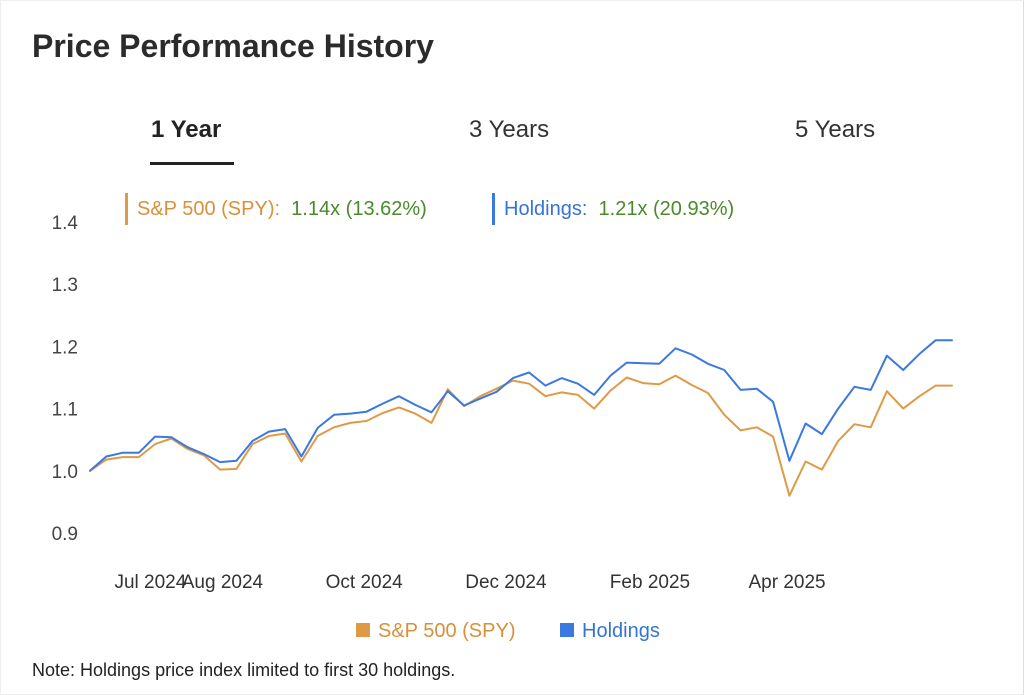  What do you see at coordinates (65, 472) in the screenshot?
I see `y-tick-label: 1.0` at bounding box center [65, 472].